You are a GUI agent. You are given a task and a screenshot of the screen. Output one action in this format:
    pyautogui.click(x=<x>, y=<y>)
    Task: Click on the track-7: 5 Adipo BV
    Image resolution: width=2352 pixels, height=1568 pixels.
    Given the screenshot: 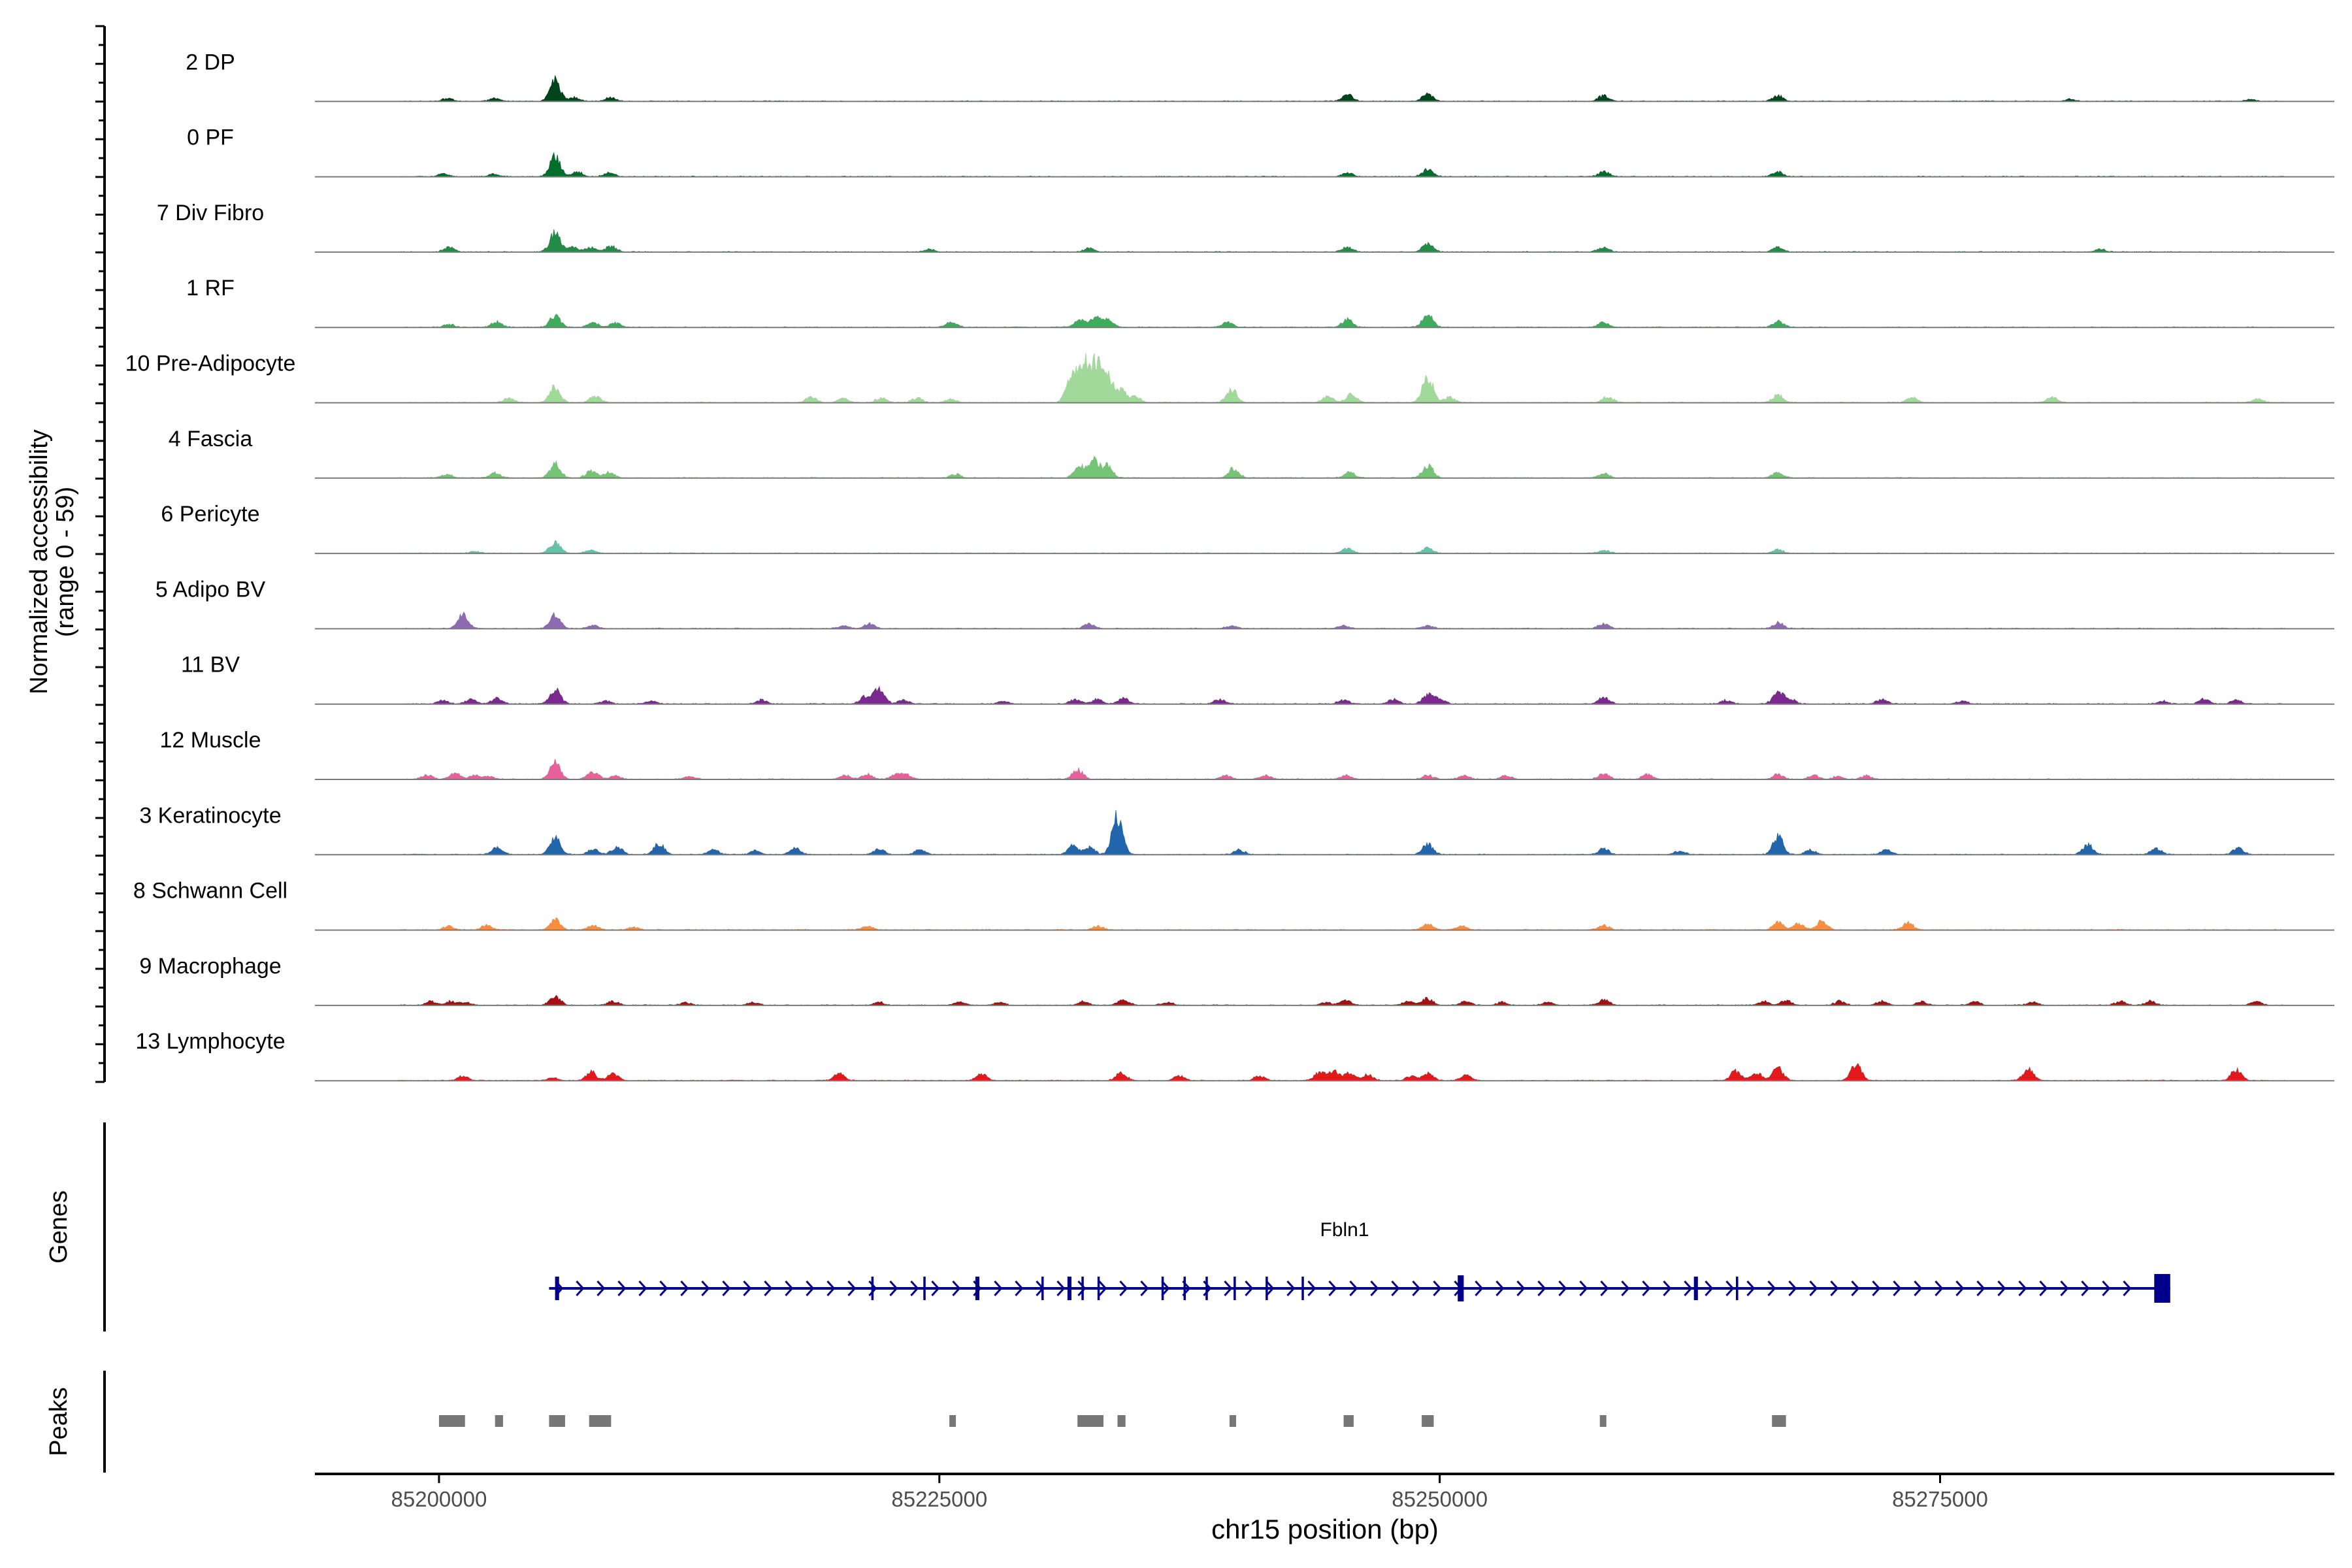 What is the action you would take?
    pyautogui.click(x=1244, y=603)
    